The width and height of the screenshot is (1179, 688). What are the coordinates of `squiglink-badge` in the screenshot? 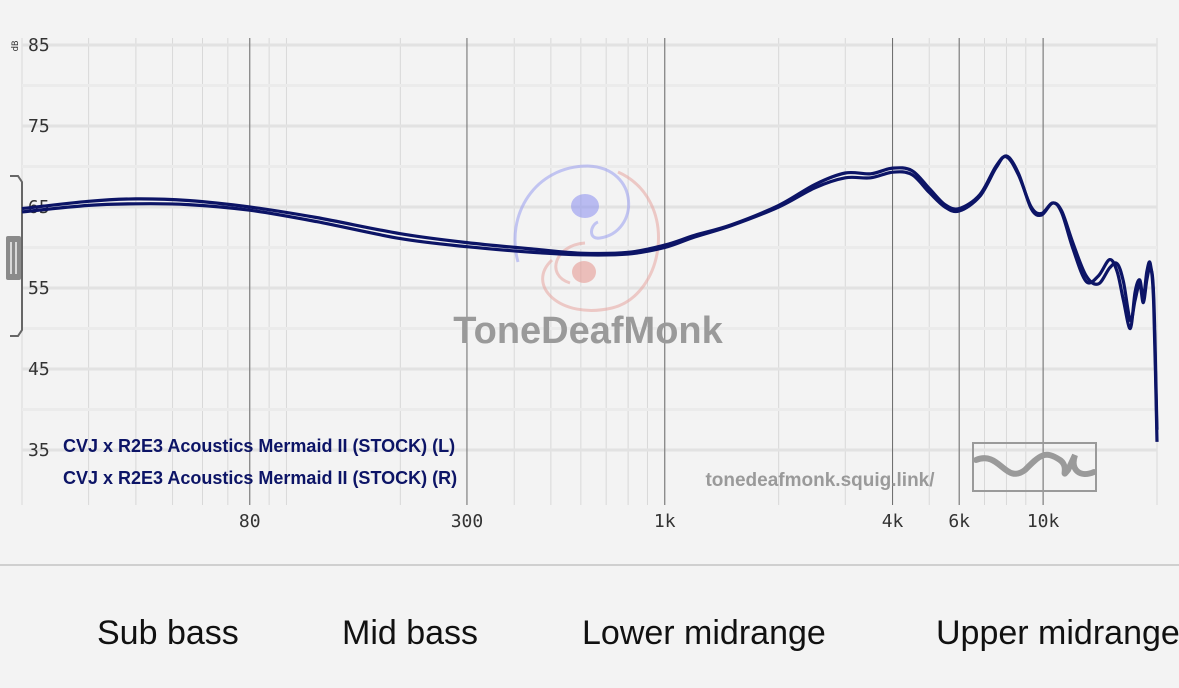 It's located at (1034, 467).